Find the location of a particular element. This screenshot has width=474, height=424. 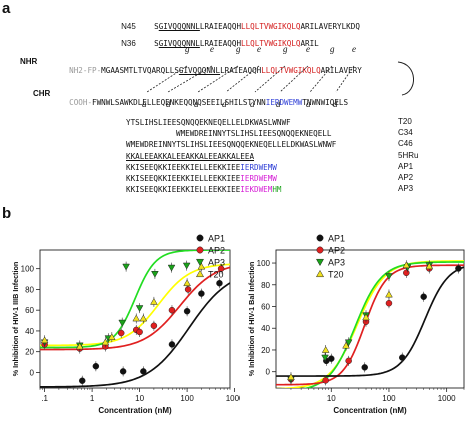

peptide-sequence: KKALEEAKKALEEAKKALEEAKKALEEA is located at coordinates (190, 156).